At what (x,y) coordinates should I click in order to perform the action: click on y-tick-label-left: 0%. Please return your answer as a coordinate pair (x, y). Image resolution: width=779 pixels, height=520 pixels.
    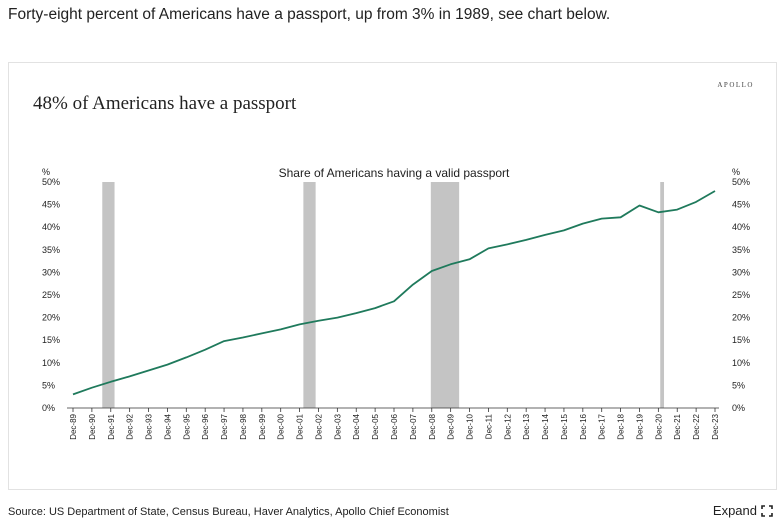
    Looking at the image, I should click on (48, 408).